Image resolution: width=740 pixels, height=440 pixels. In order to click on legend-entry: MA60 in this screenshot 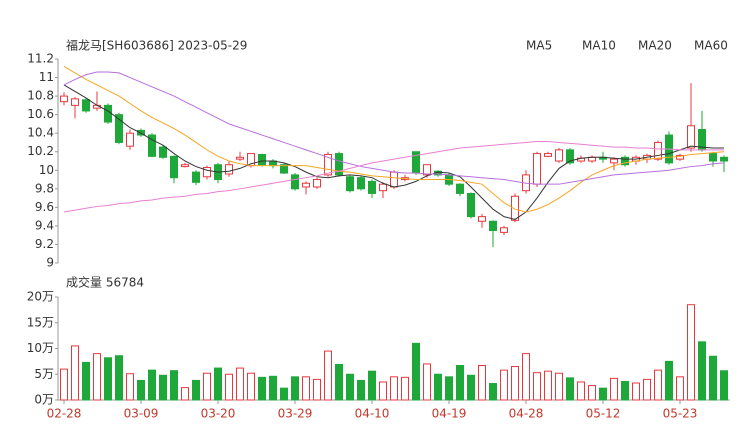, I will do `click(711, 46)`.